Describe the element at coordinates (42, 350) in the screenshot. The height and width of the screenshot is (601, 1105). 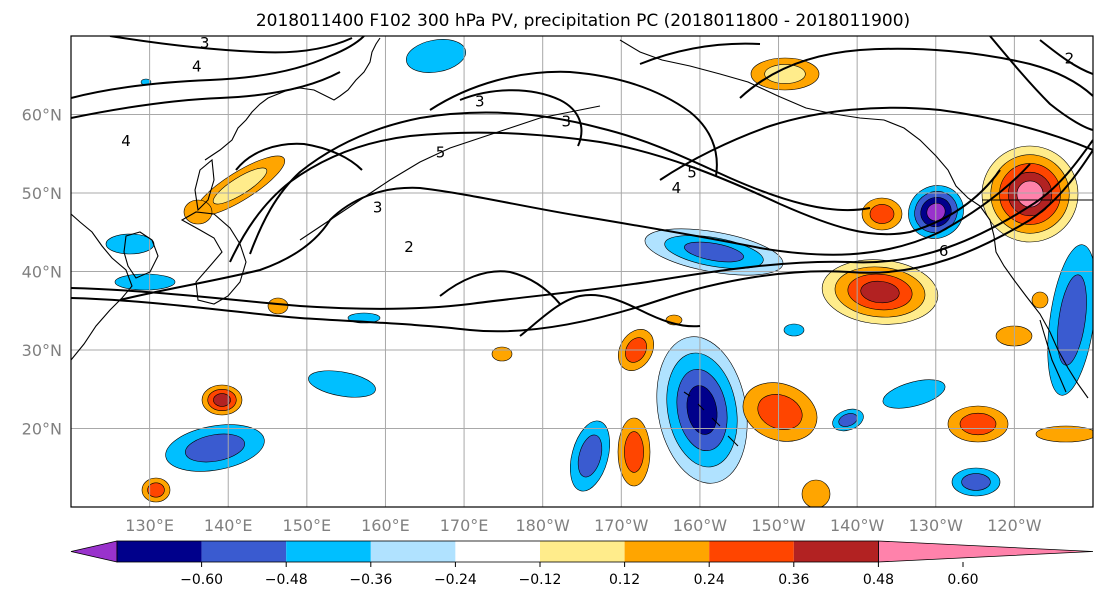
I see `lat-tick-label: 30°N` at that location.